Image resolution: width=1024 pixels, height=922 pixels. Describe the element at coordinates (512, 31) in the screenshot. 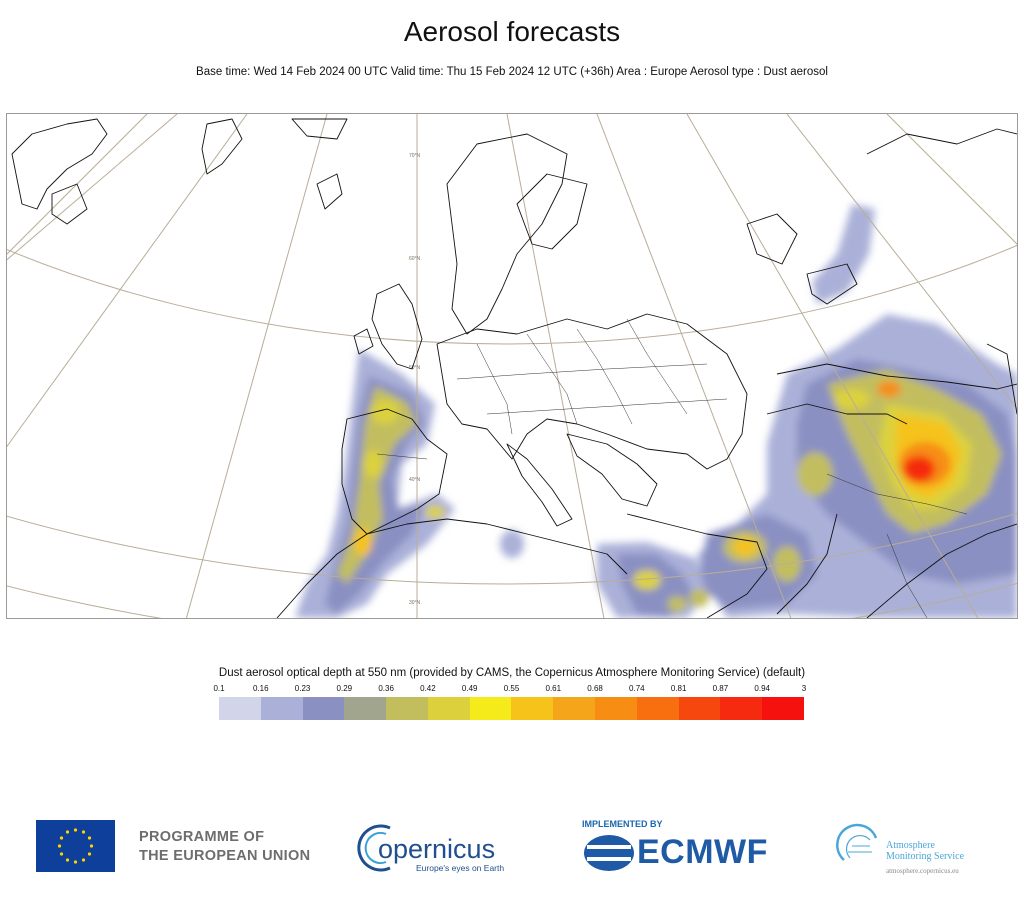

I see `page-title: Aerosol forecasts` at that location.